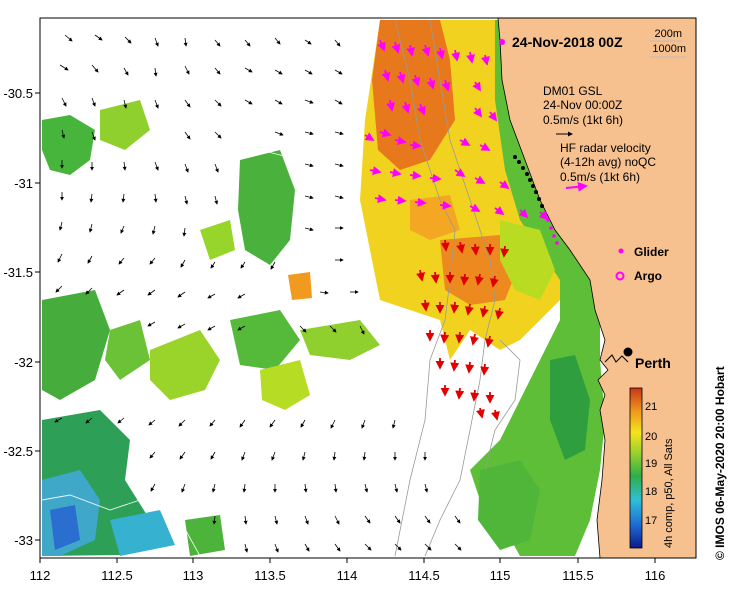  What do you see at coordinates (117, 575) in the screenshot?
I see `x-tick-label: 112.5` at bounding box center [117, 575].